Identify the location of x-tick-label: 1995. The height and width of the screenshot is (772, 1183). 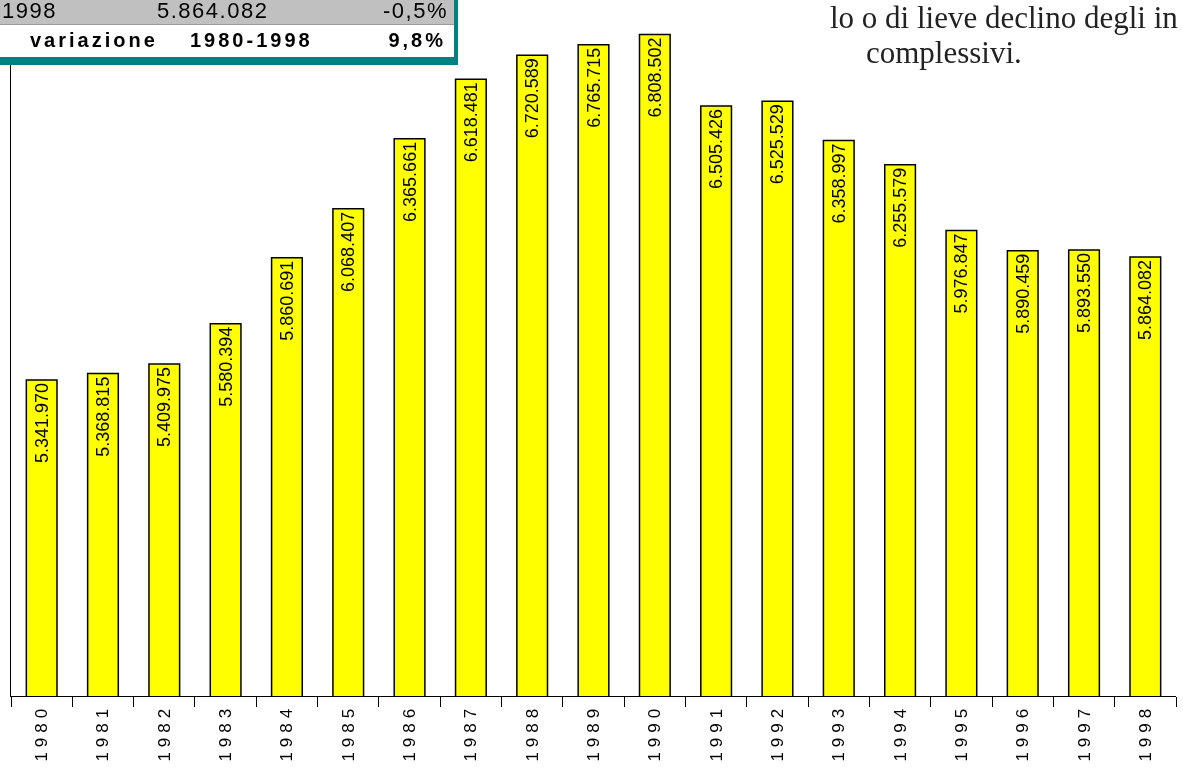
(961, 732).